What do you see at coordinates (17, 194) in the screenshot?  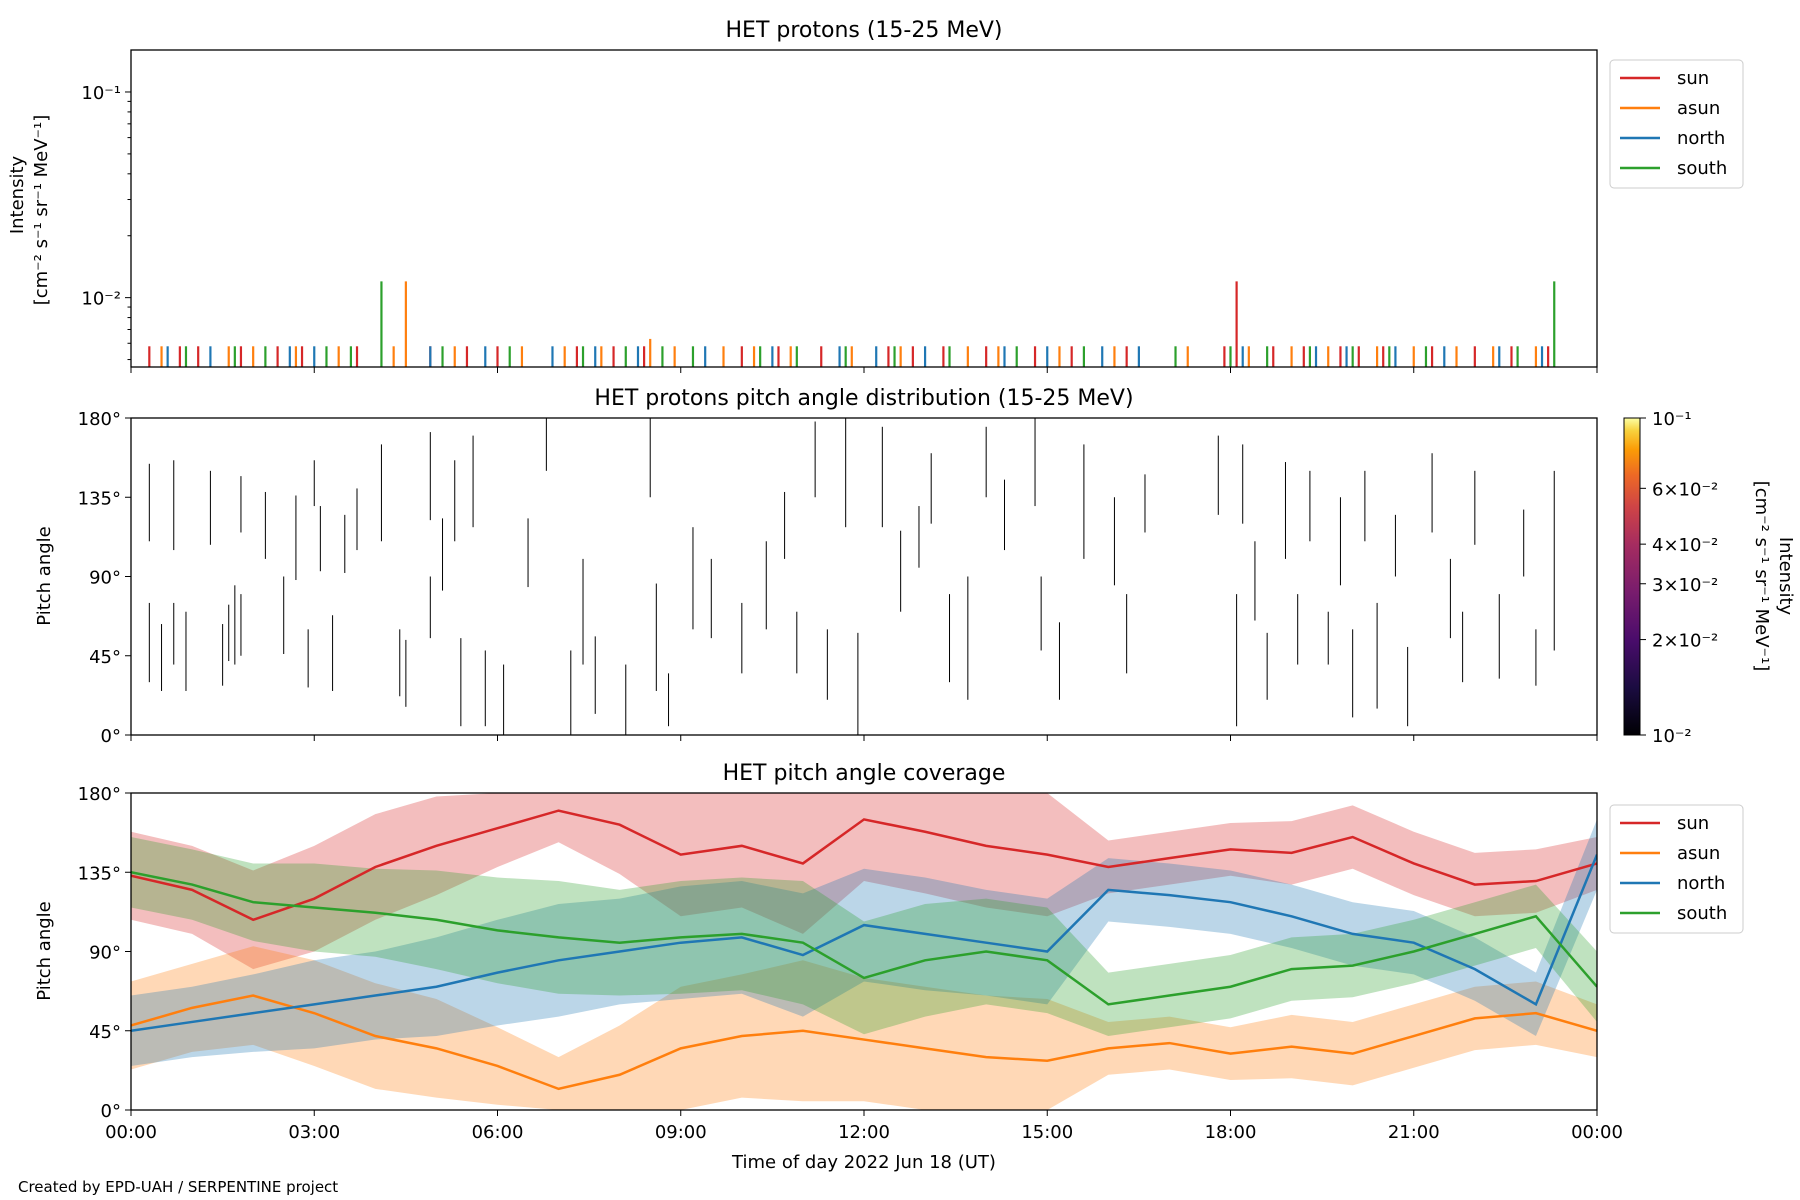 I see `panel1-ylabel-line1: Intensity` at bounding box center [17, 194].